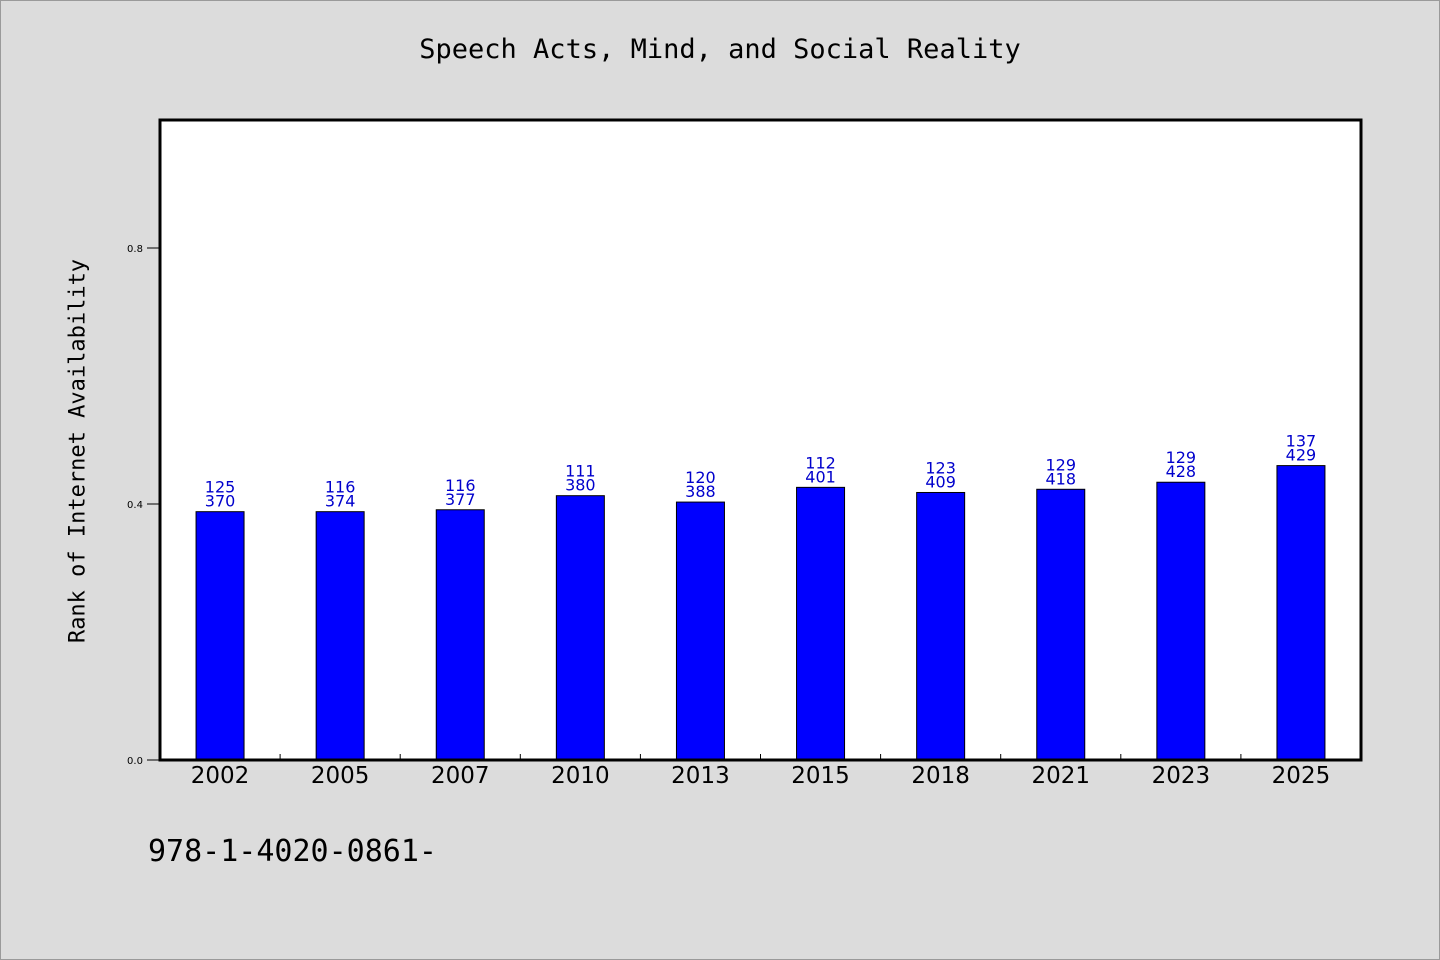 This screenshot has width=1440, height=960. I want to click on bar-label-bottom: 374, so click(340, 501).